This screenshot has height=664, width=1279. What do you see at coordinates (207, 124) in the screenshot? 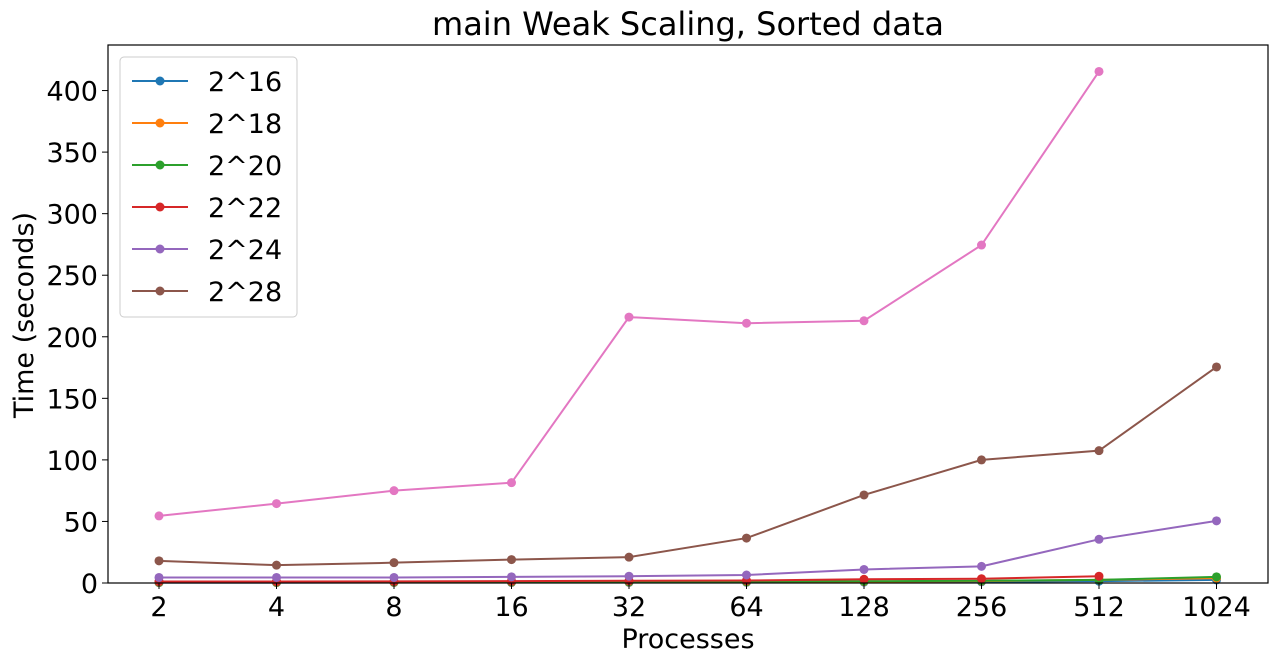
I see `legend-entry: 2^18` at bounding box center [207, 124].